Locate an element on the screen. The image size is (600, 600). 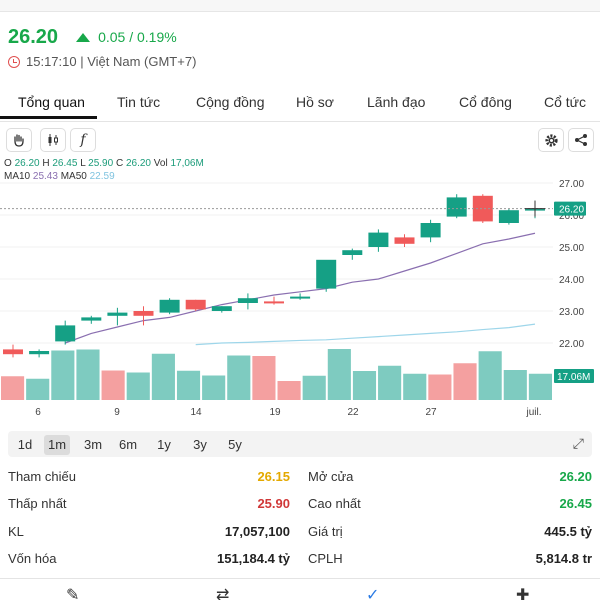
expand-icon: ⤢ is located at coordinates (578, 443).